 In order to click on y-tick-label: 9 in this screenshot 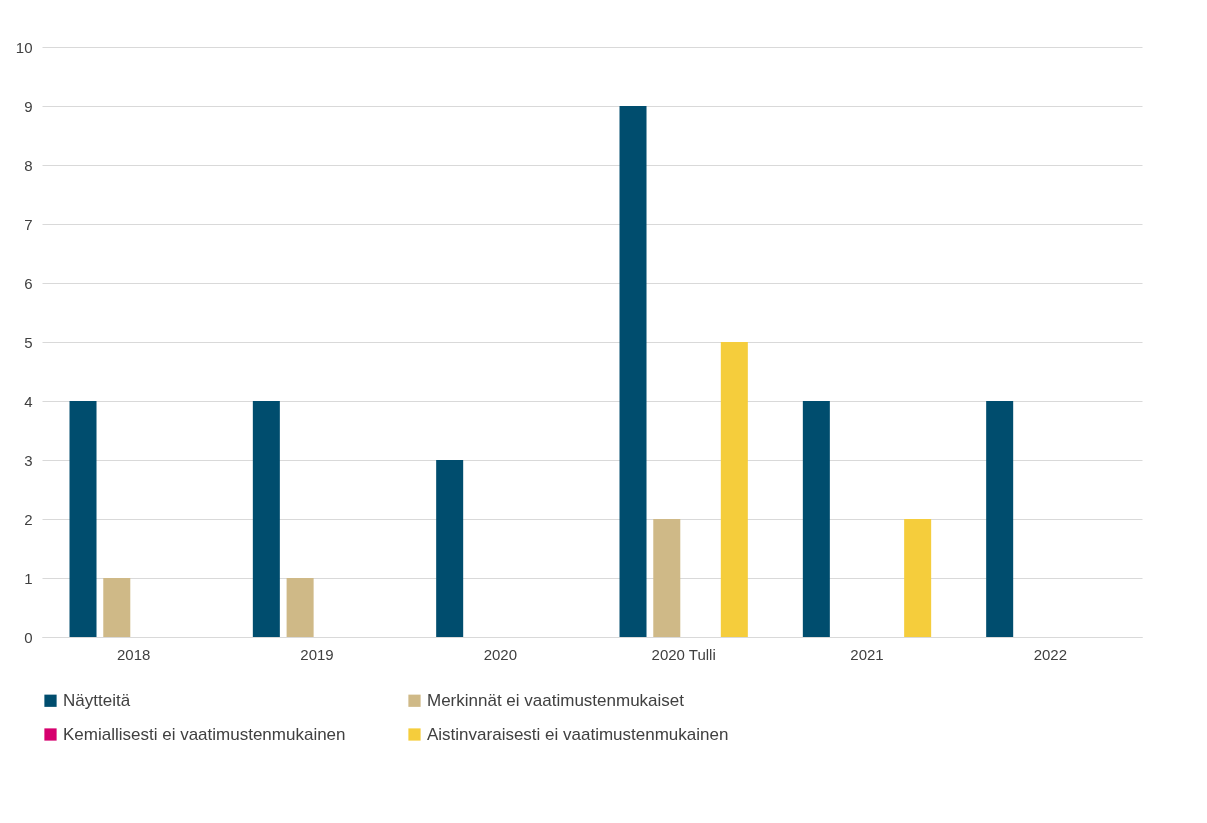, I will do `click(28, 106)`.